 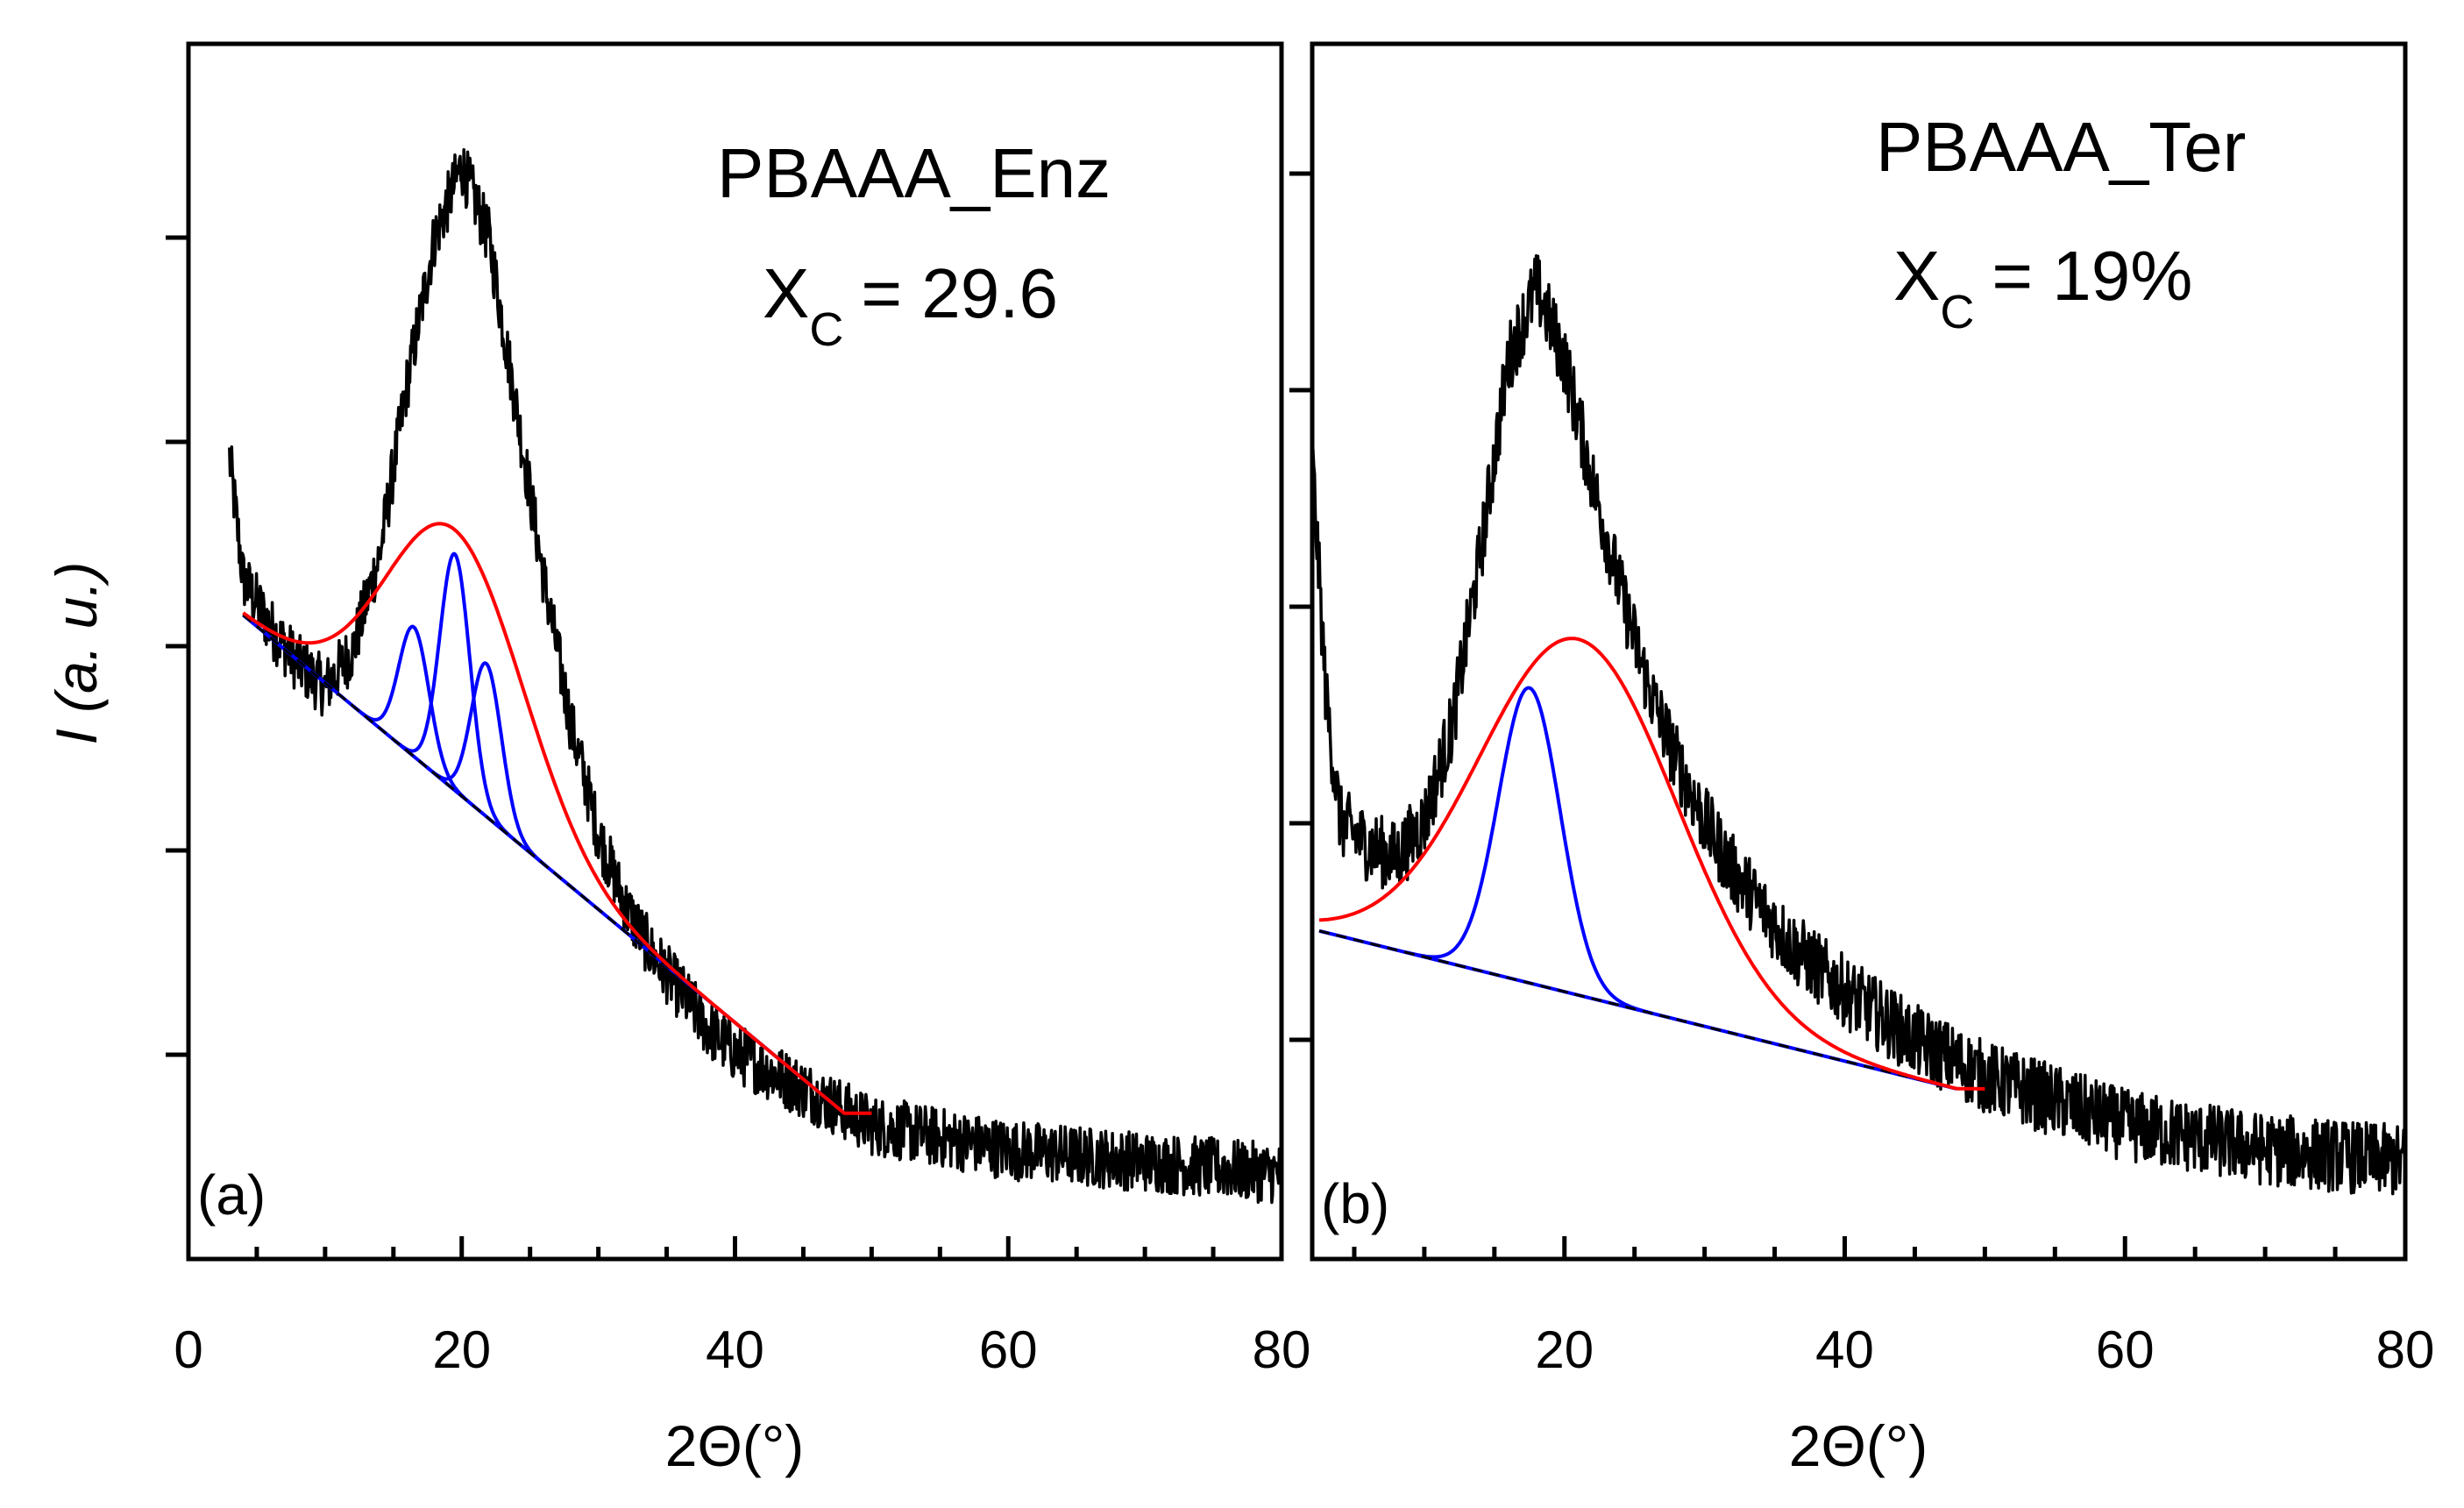 I want to click on panel-b-xc-annotation: XC = 19%, so click(x=2042, y=287).